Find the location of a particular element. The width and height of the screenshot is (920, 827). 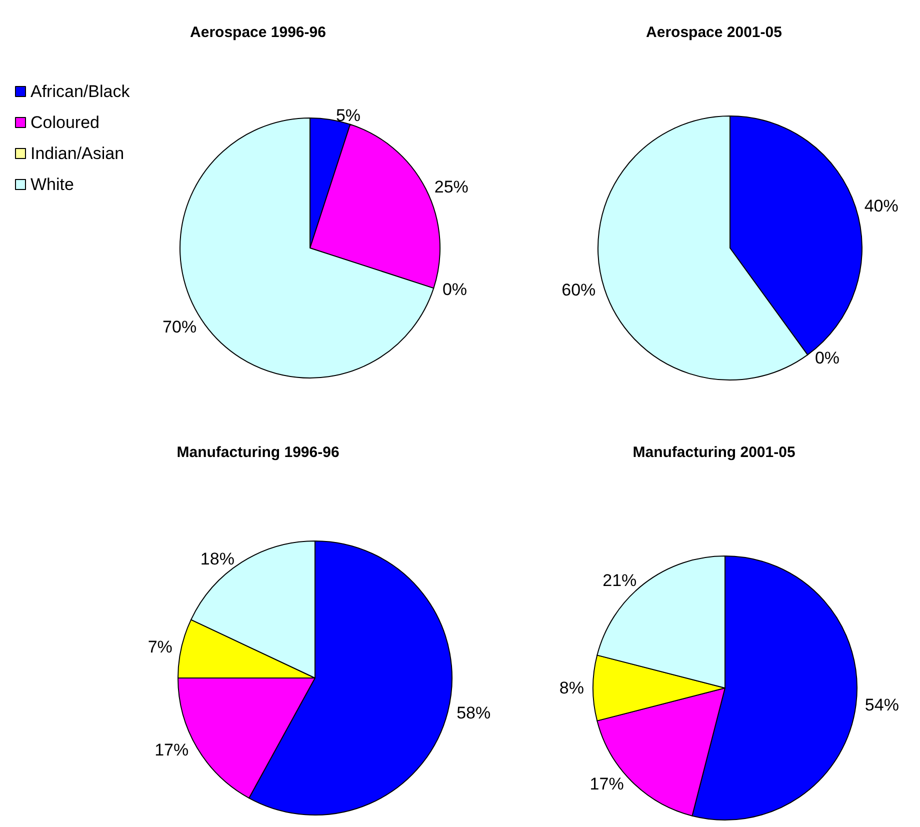

data-label: 58% is located at coordinates (473, 713).